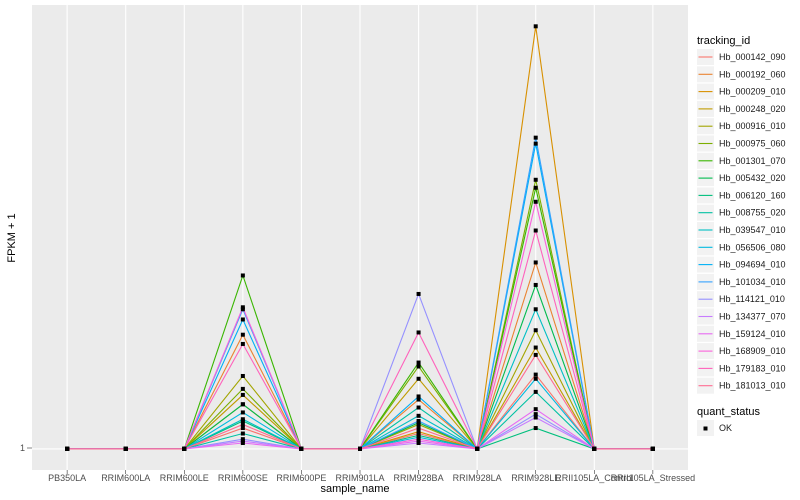 This screenshot has height=500, width=800. I want to click on x-tick-label: PB350LA, so click(67, 478).